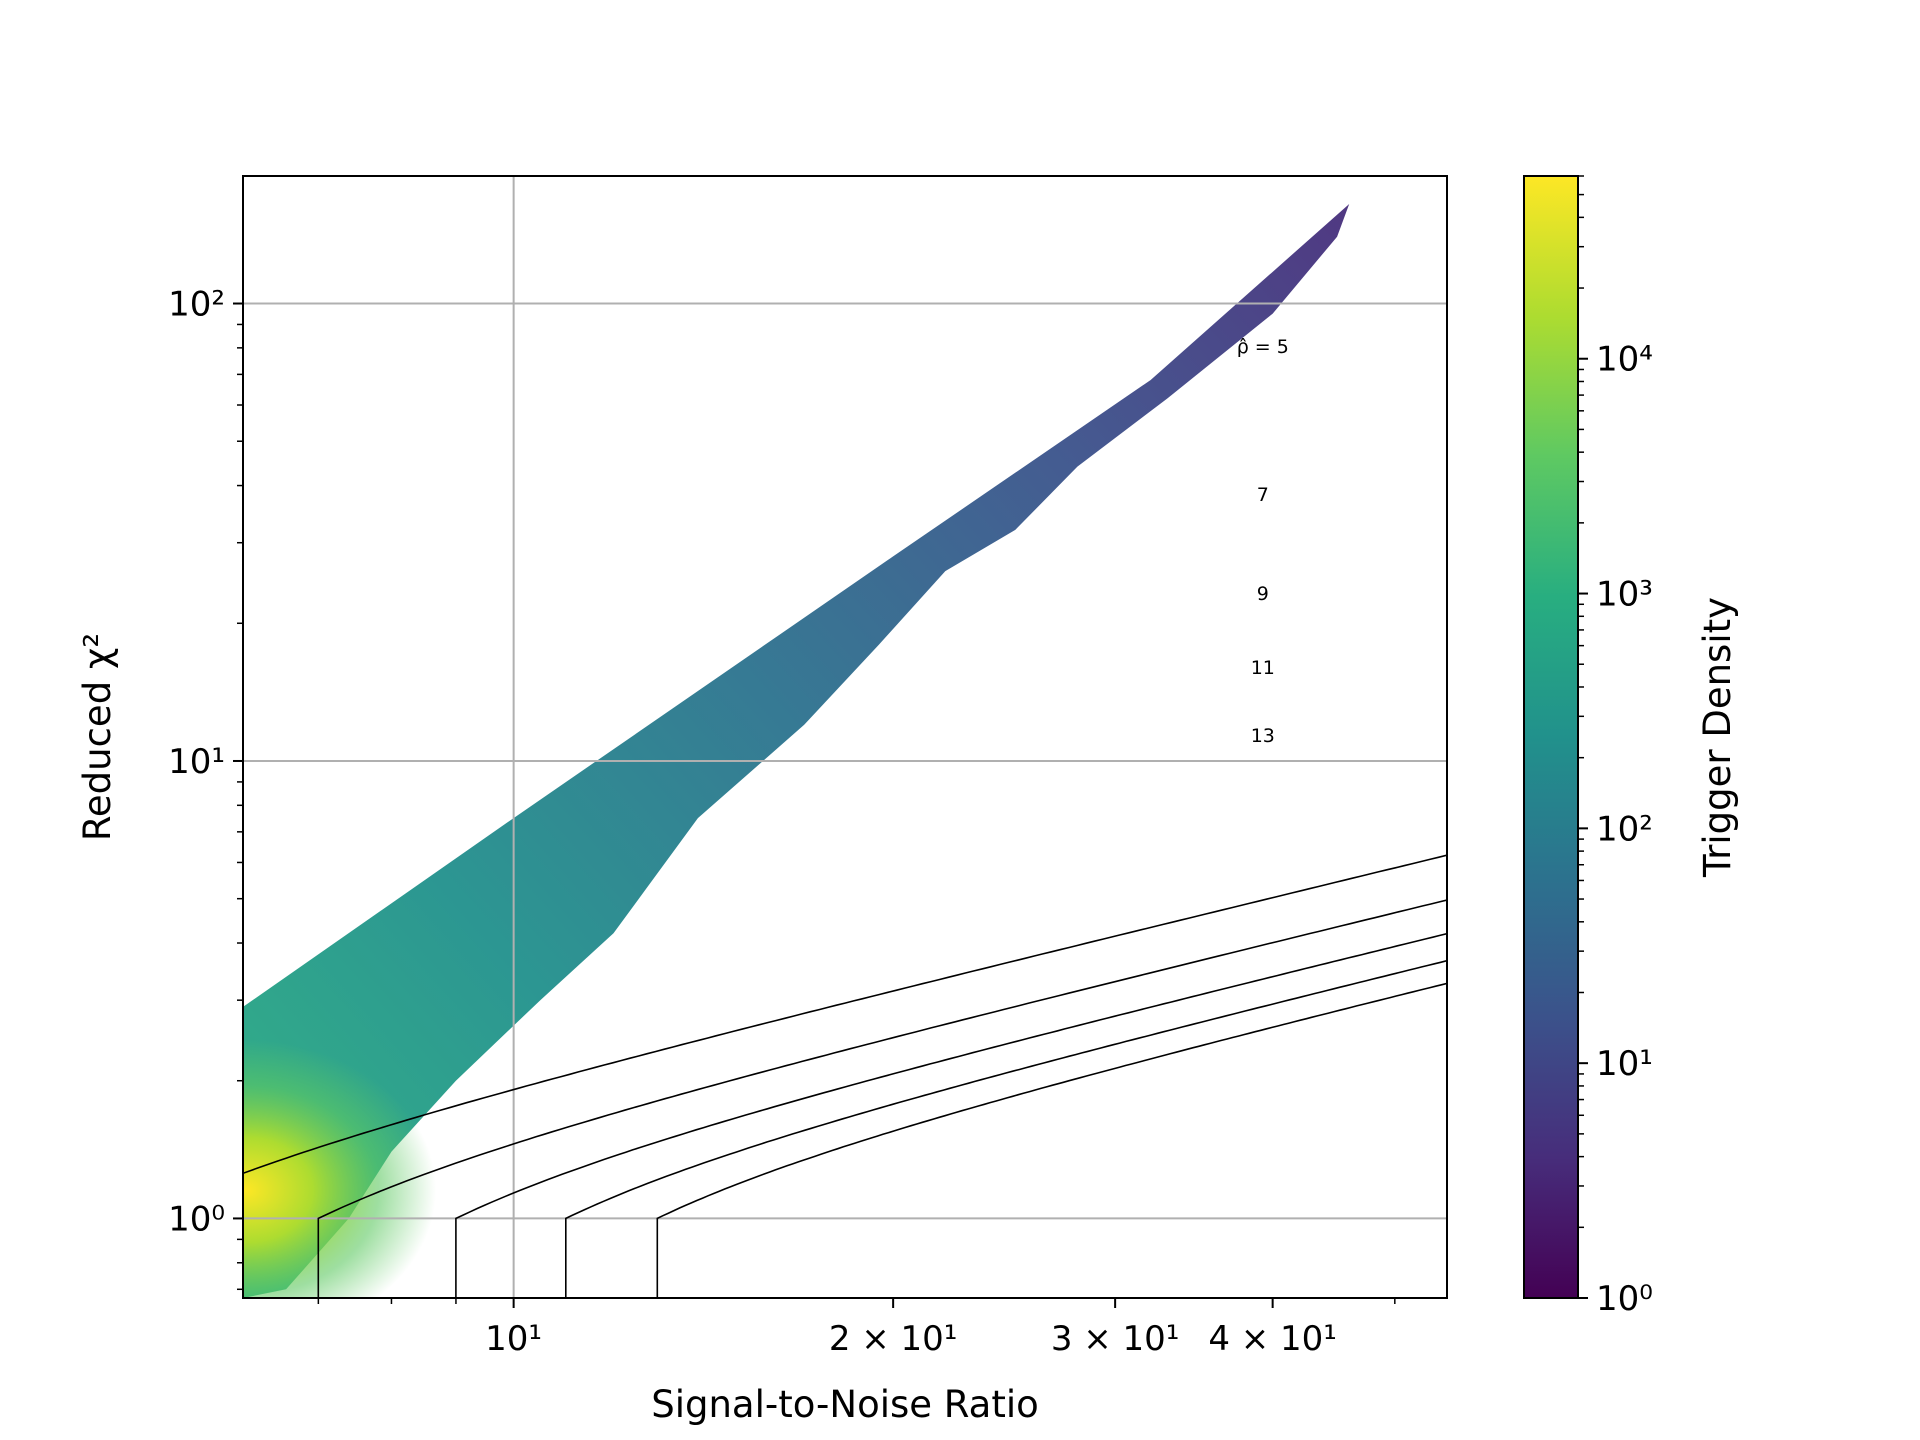  Describe the element at coordinates (893, 1339) in the screenshot. I see `x-tick-label: 2 × 10¹` at that location.